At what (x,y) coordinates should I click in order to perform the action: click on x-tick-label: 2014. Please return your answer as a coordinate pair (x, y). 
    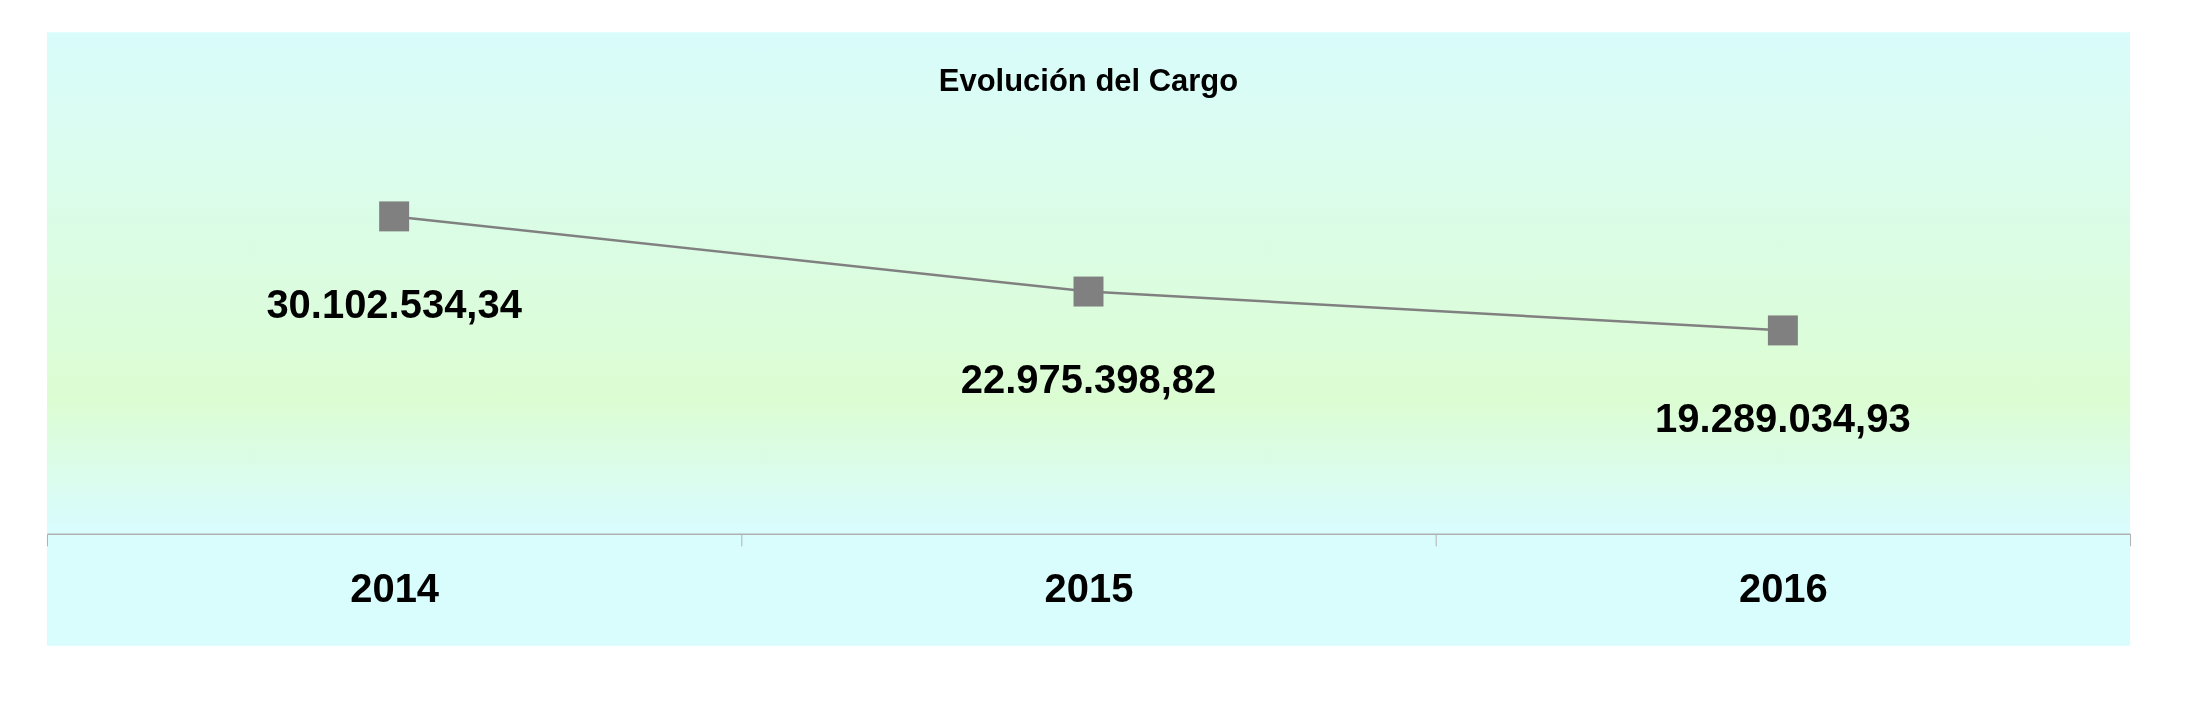
    Looking at the image, I should click on (395, 588).